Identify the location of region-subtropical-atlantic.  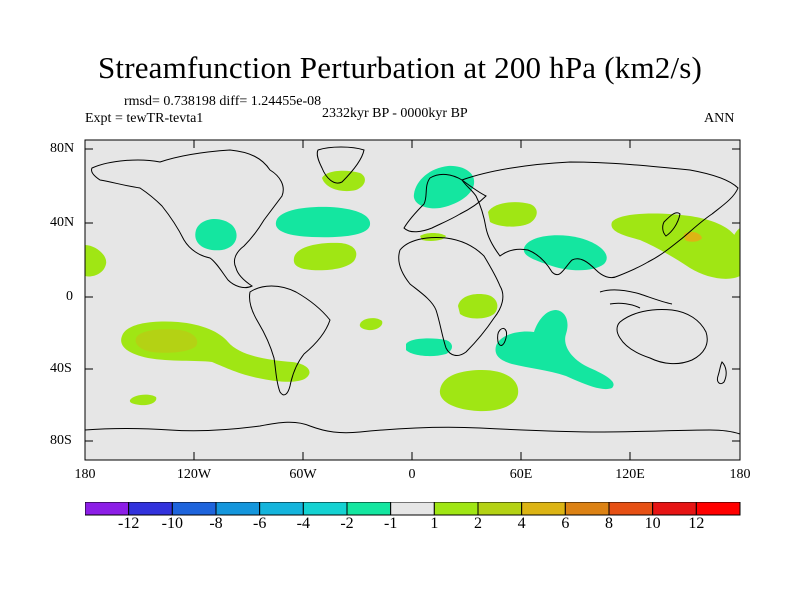
(325, 256).